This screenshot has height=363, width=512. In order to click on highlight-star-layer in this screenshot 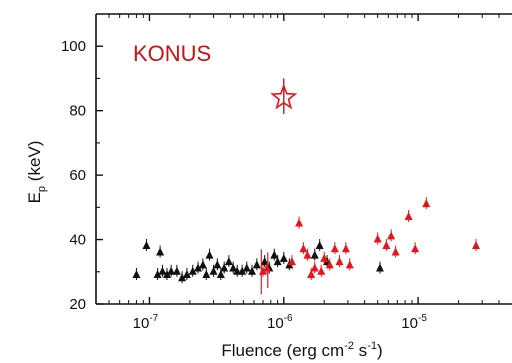, I will do `click(284, 96)`.